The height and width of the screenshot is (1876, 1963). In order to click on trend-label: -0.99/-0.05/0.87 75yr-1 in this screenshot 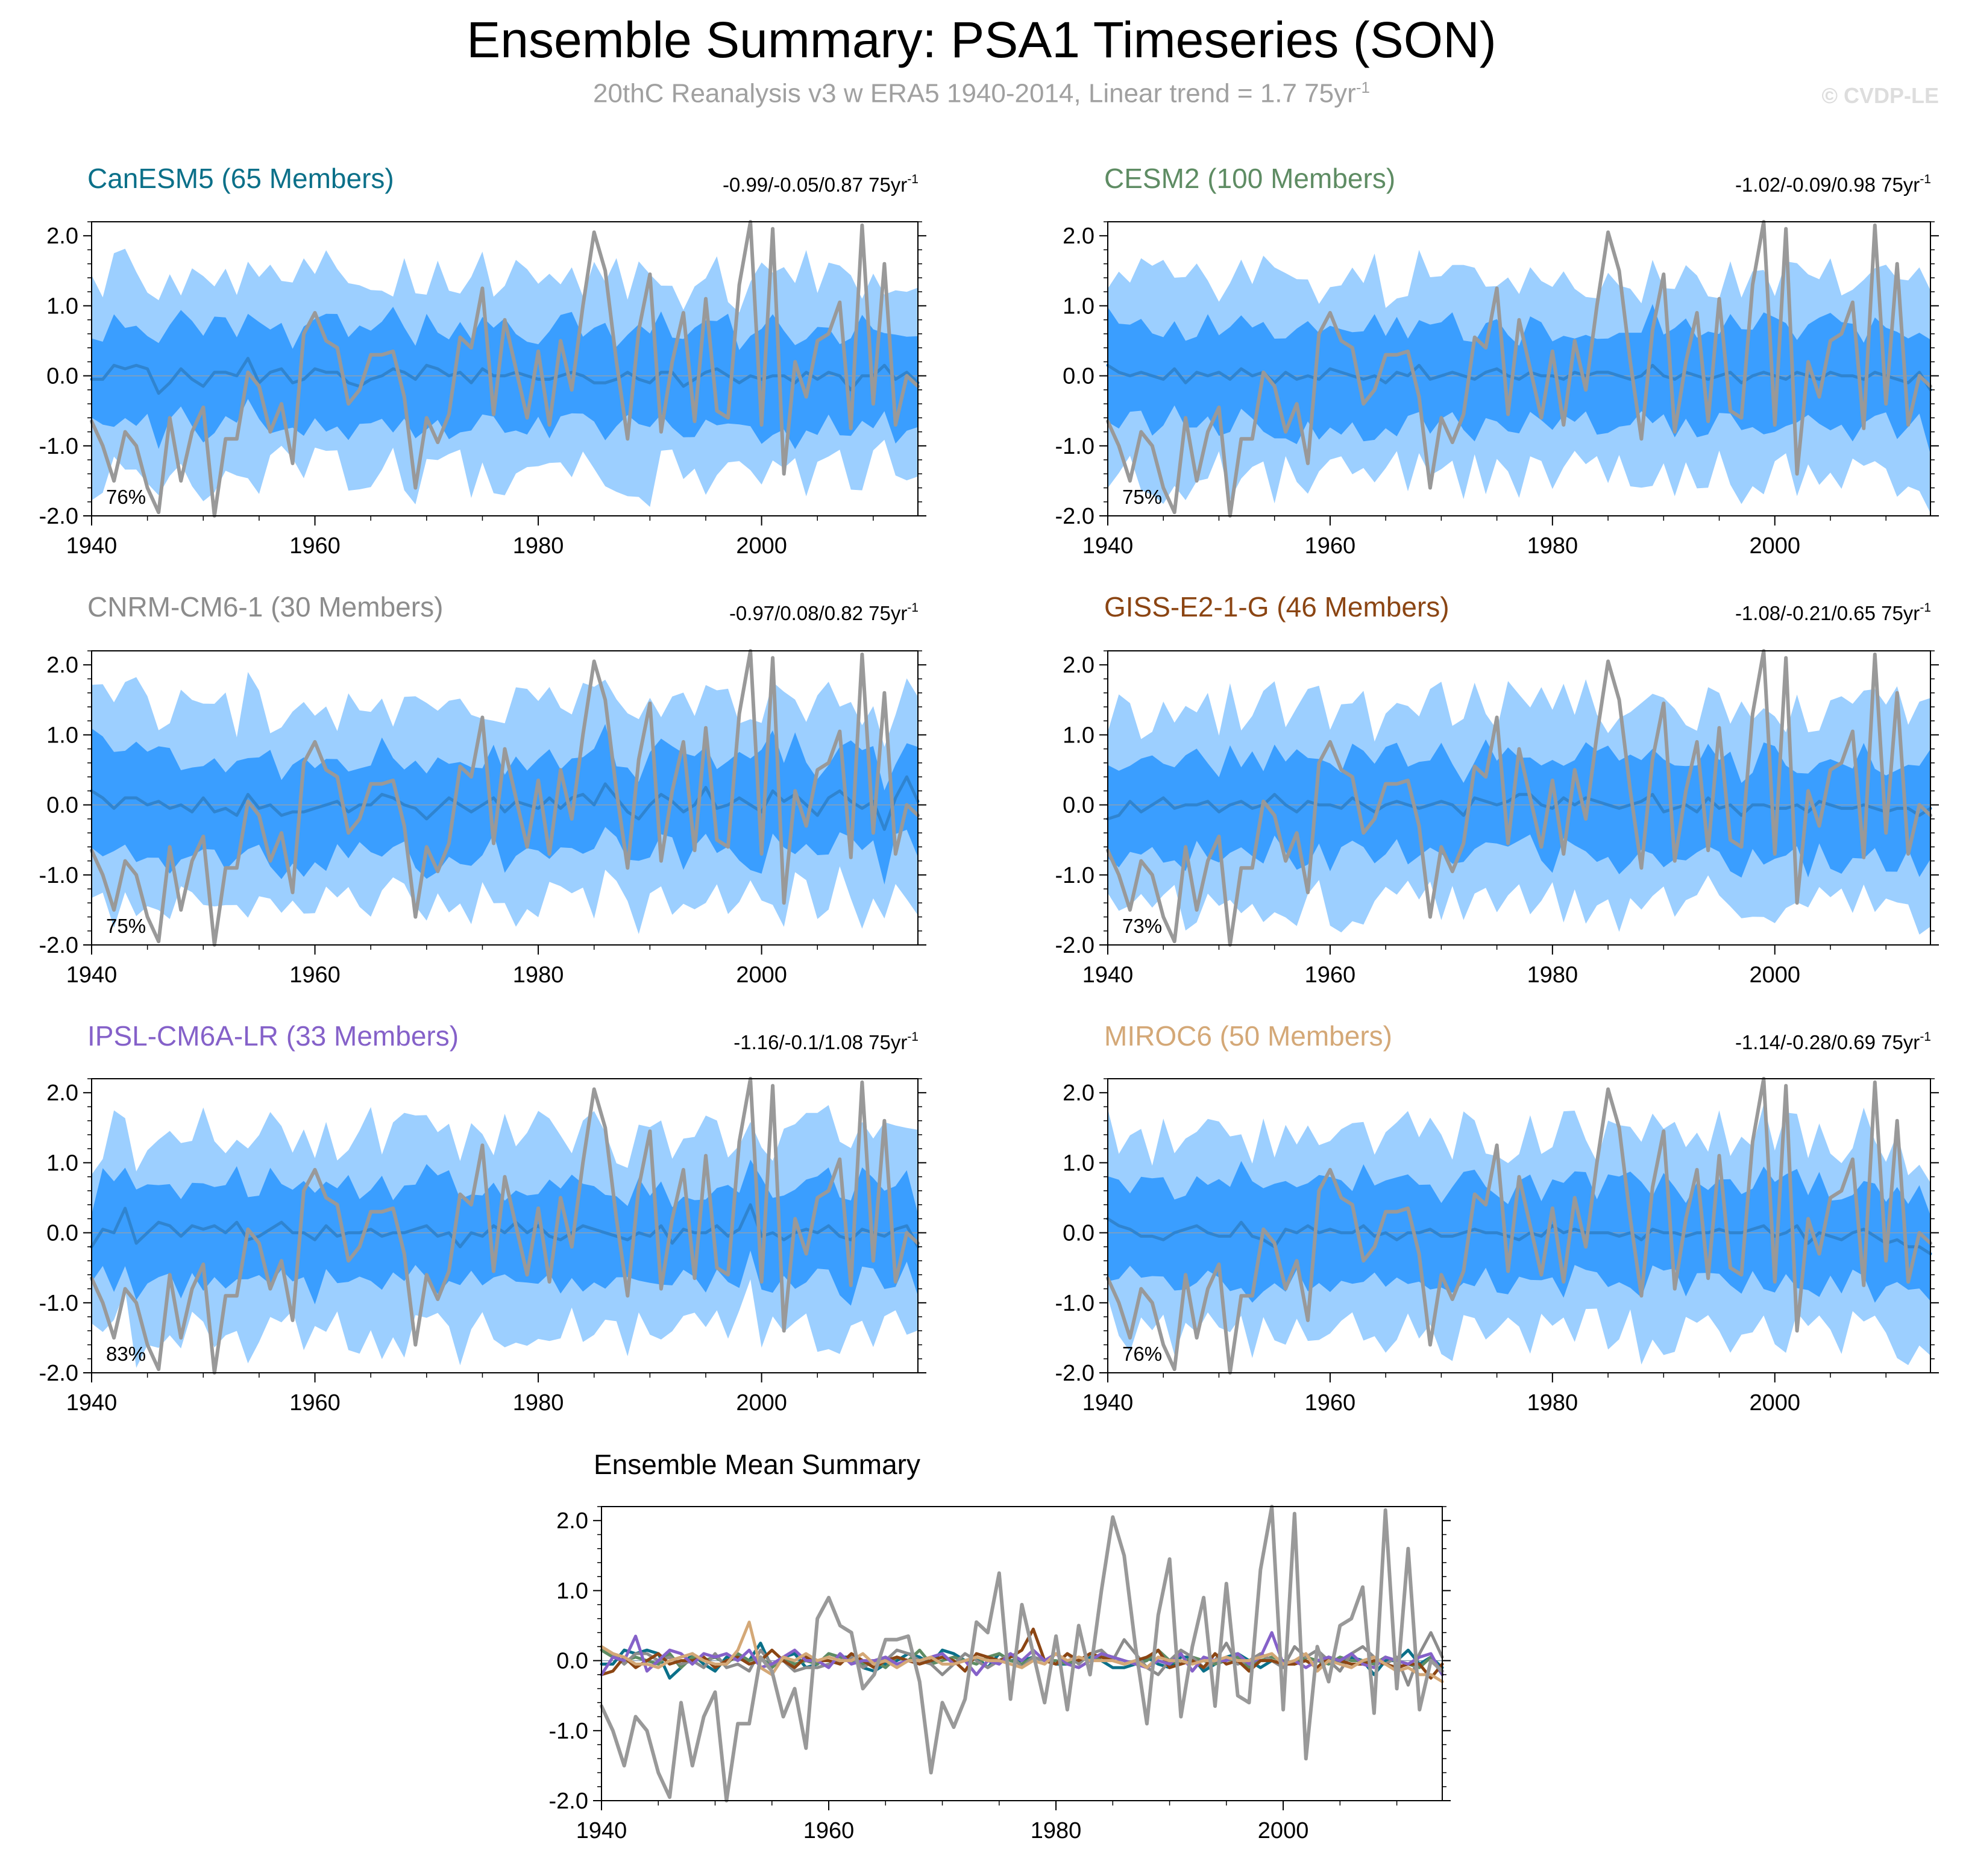, I will do `click(821, 184)`.